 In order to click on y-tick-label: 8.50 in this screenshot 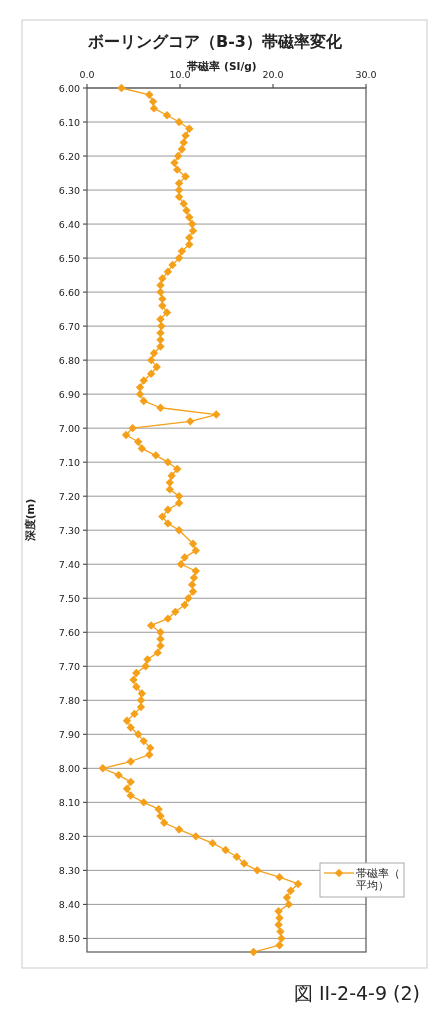, I will do `click(69, 938)`.